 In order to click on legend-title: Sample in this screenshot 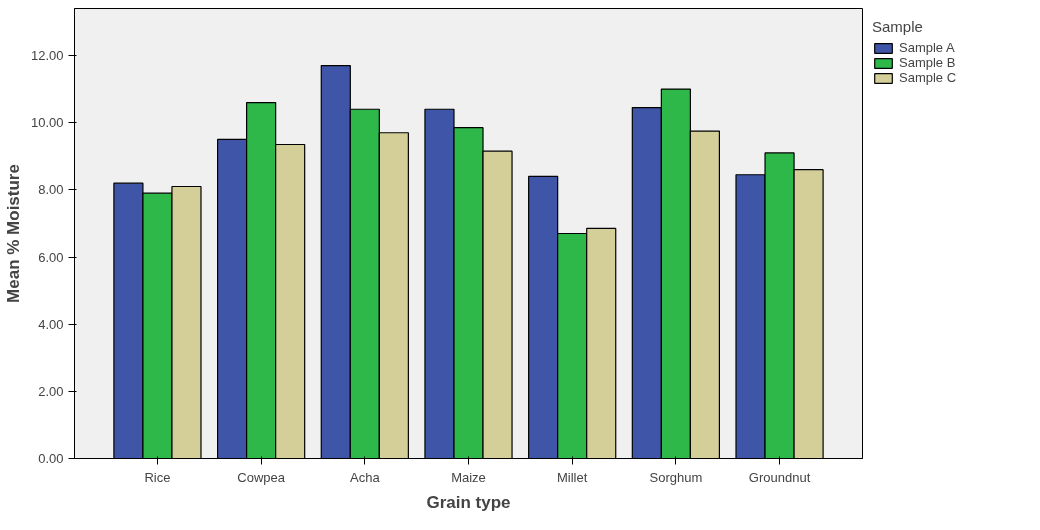, I will do `click(898, 26)`.